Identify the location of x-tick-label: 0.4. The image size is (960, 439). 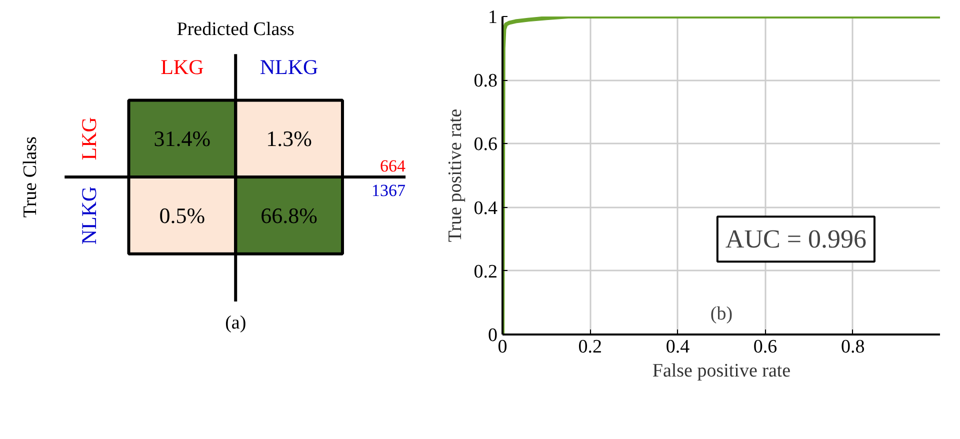
(678, 347).